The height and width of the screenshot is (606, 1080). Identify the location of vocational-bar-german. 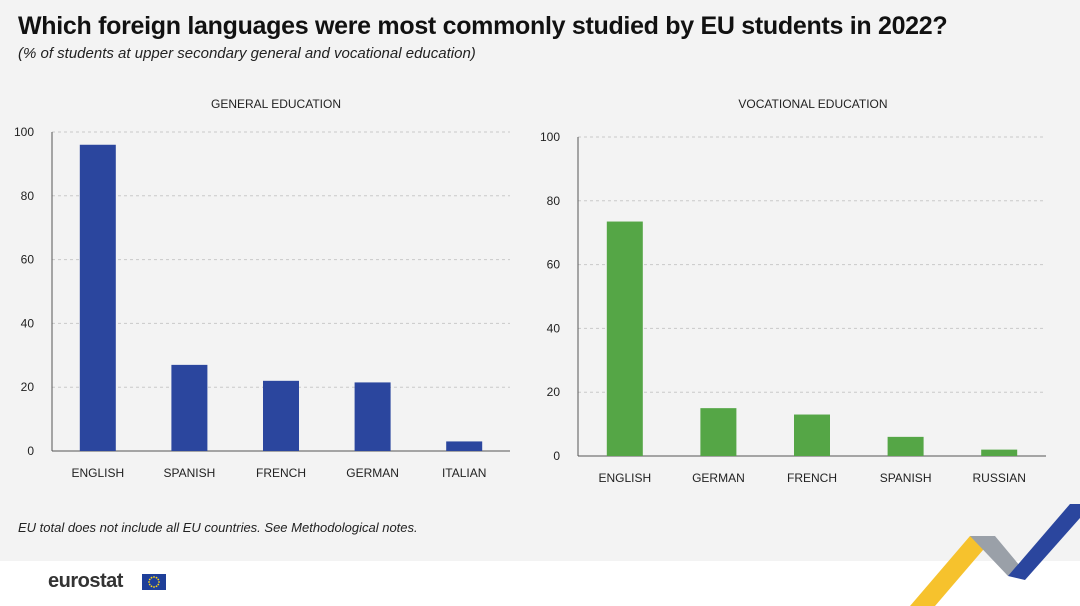
(718, 432).